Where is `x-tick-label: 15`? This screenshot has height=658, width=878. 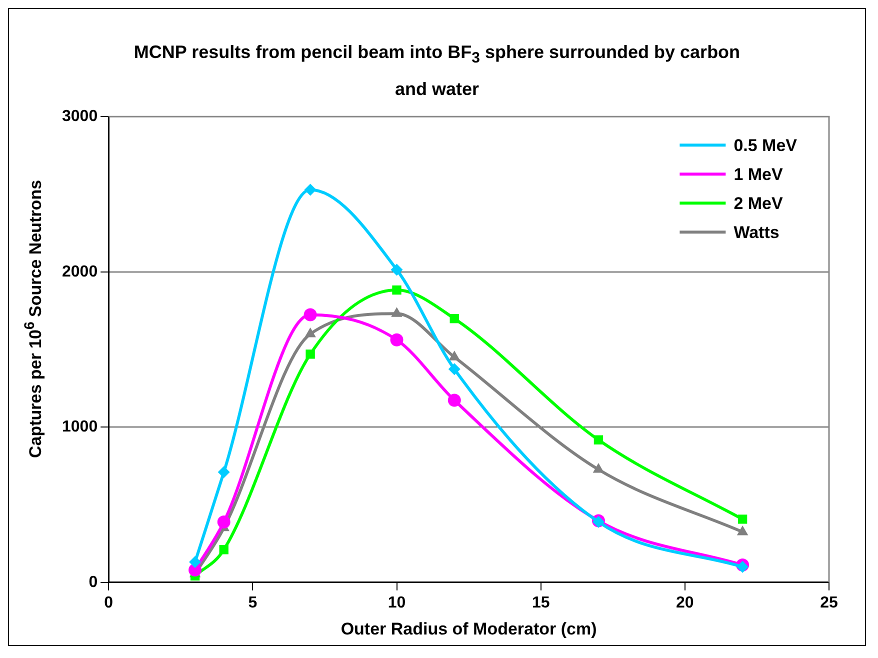 x-tick-label: 15 is located at coordinates (541, 602).